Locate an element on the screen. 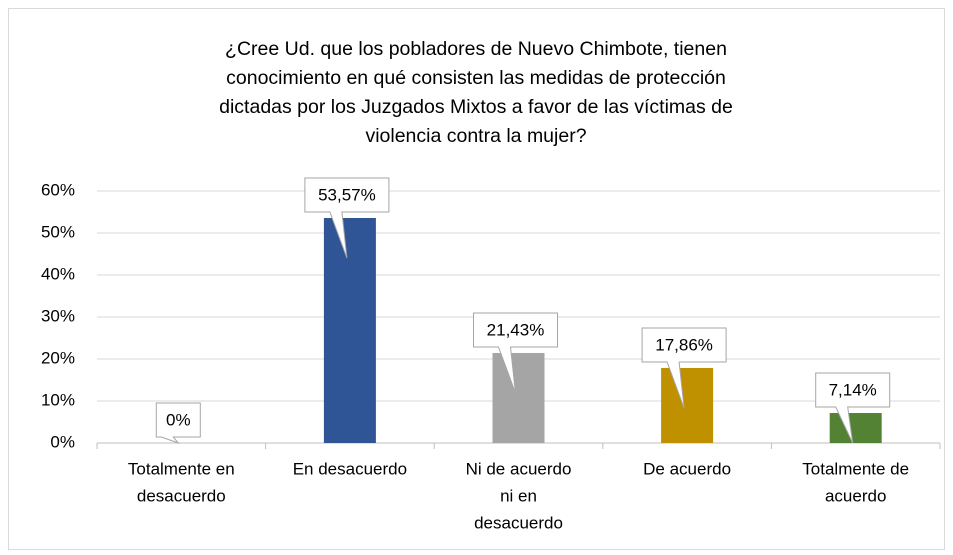 Image resolution: width=953 pixels, height=555 pixels. y-tick-label: 10% is located at coordinates (58, 399).